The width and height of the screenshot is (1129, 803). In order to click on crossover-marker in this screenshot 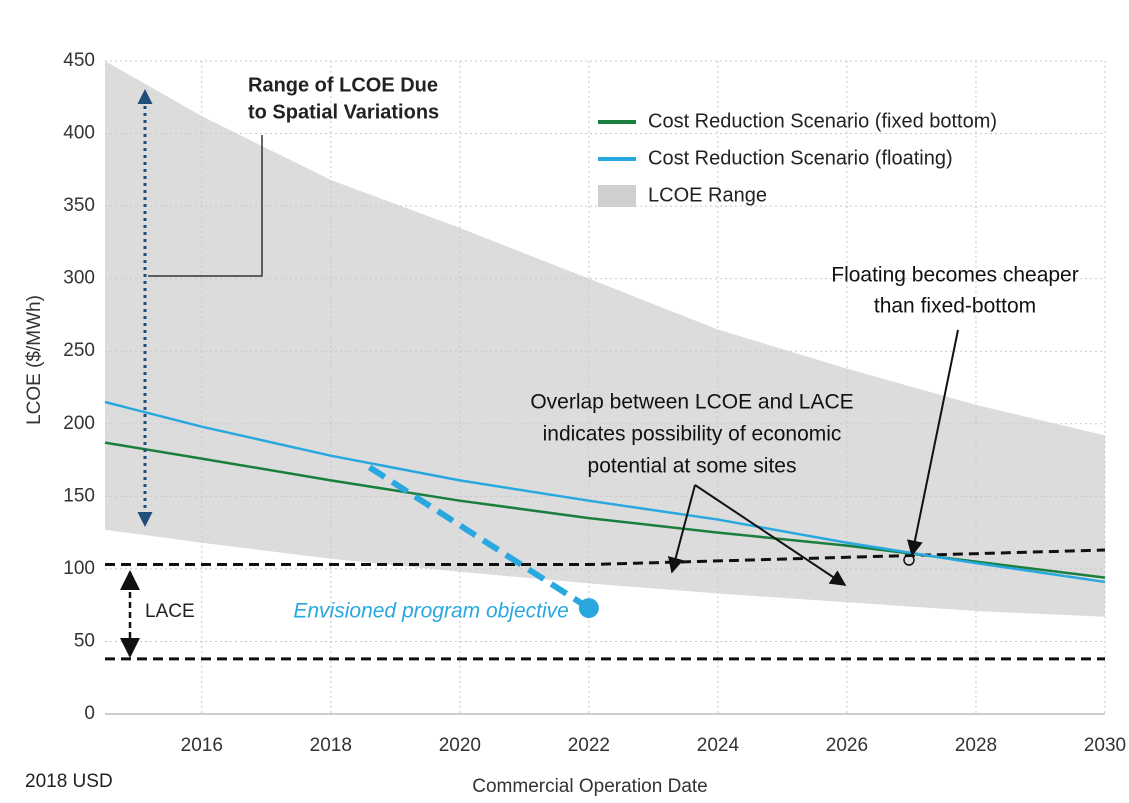, I will do `click(909, 560)`.